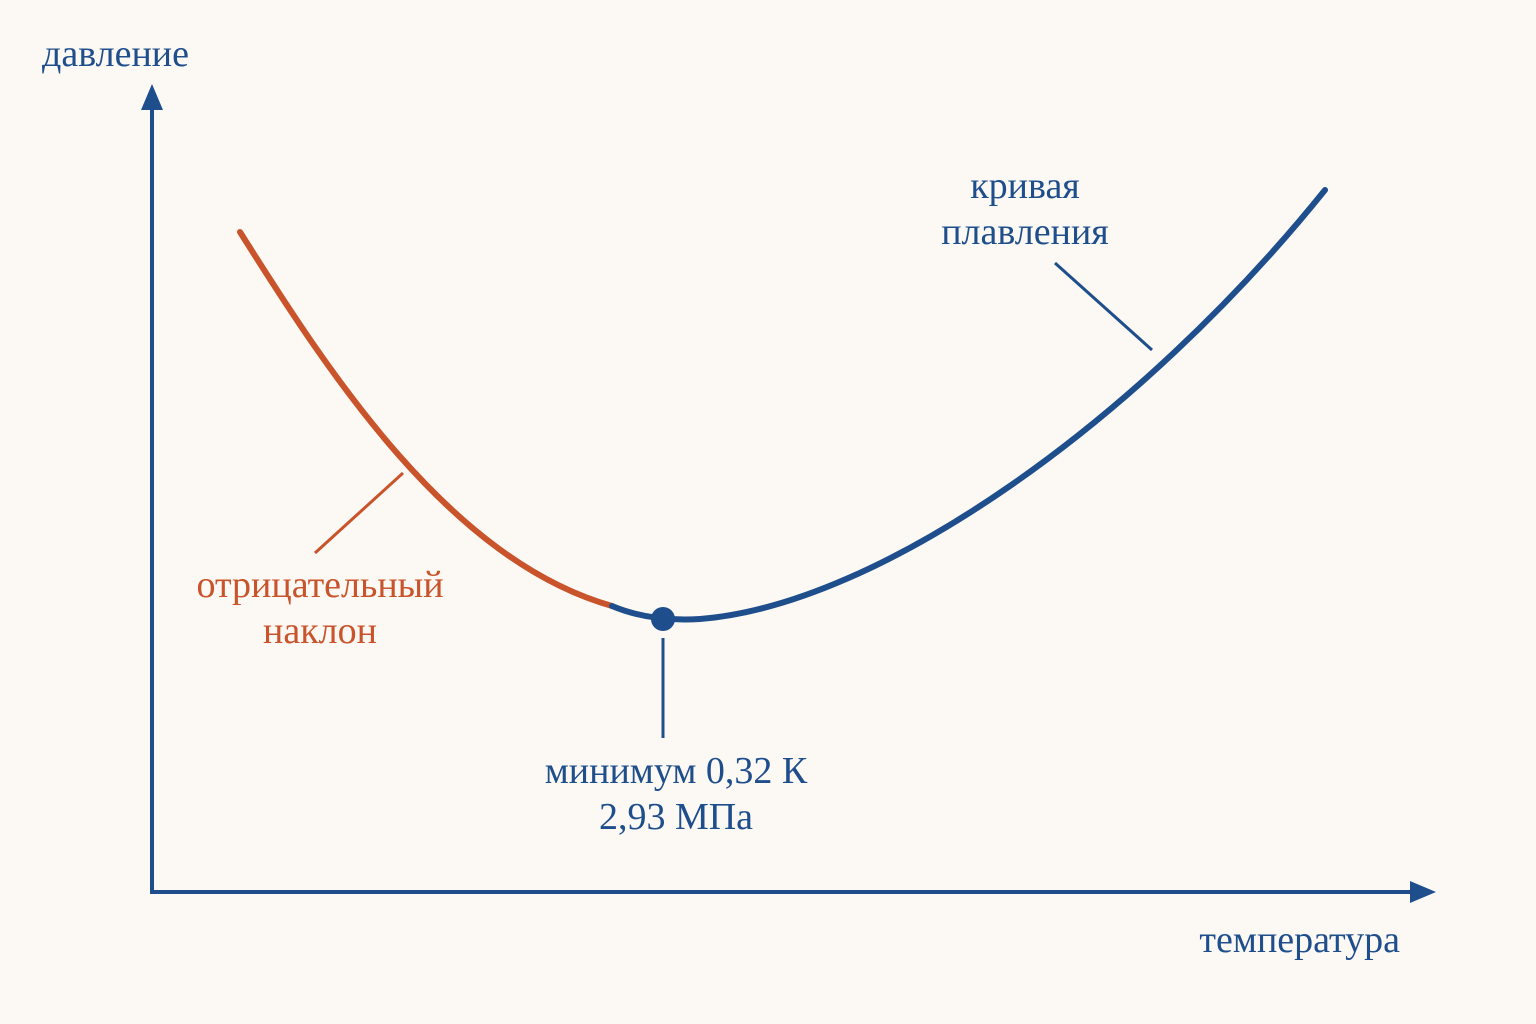 The width and height of the screenshot is (1536, 1024). I want to click on minimum-label: минимум 0,32 К, so click(676, 771).